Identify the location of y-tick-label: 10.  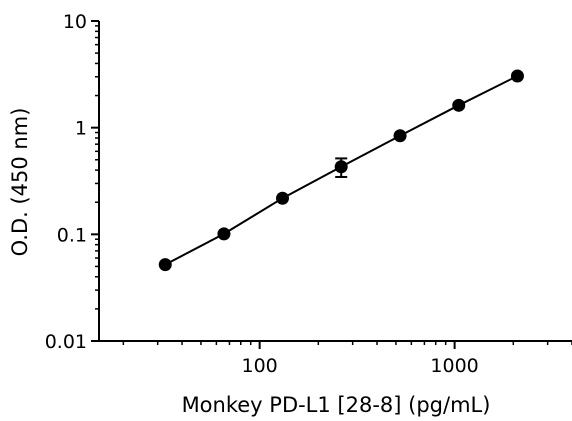
(75, 22).